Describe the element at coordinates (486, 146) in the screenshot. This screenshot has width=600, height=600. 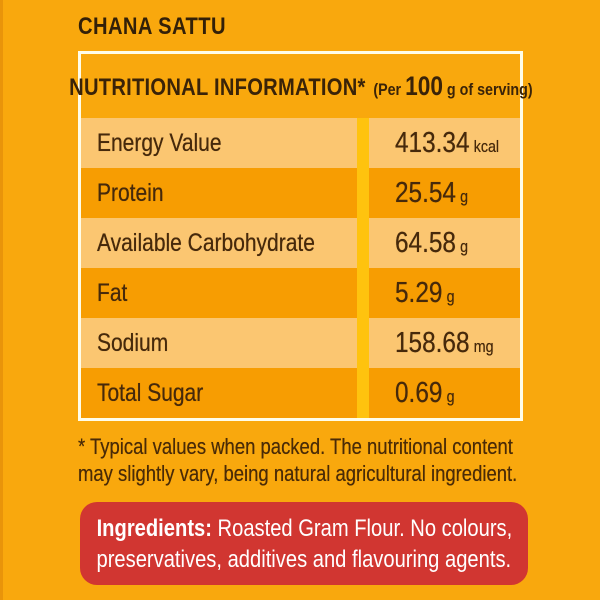
I see `value-unit: kcal` at that location.